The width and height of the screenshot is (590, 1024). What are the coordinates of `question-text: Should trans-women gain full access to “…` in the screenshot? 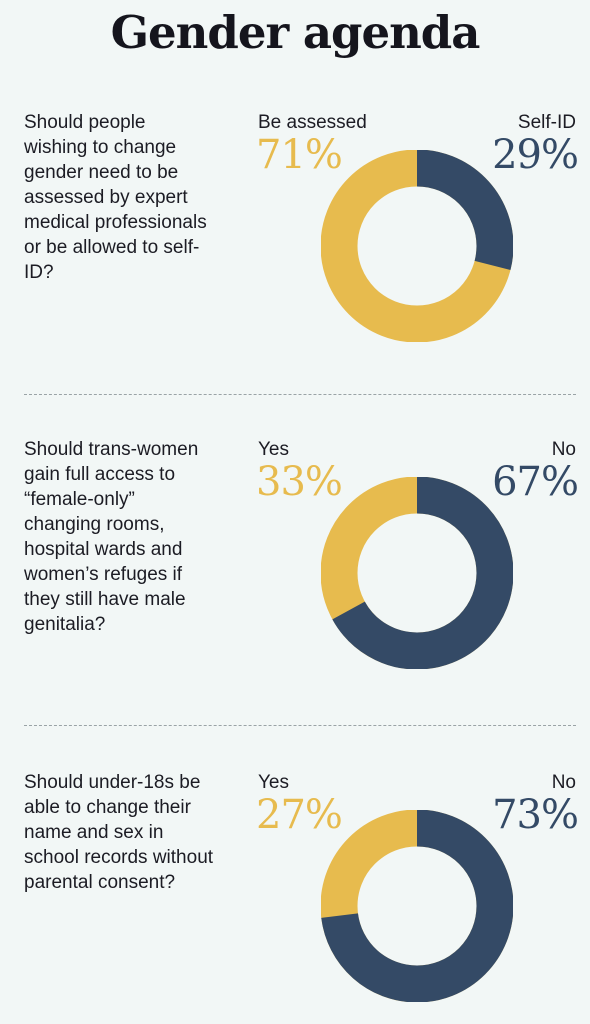 It's located at (111, 537).